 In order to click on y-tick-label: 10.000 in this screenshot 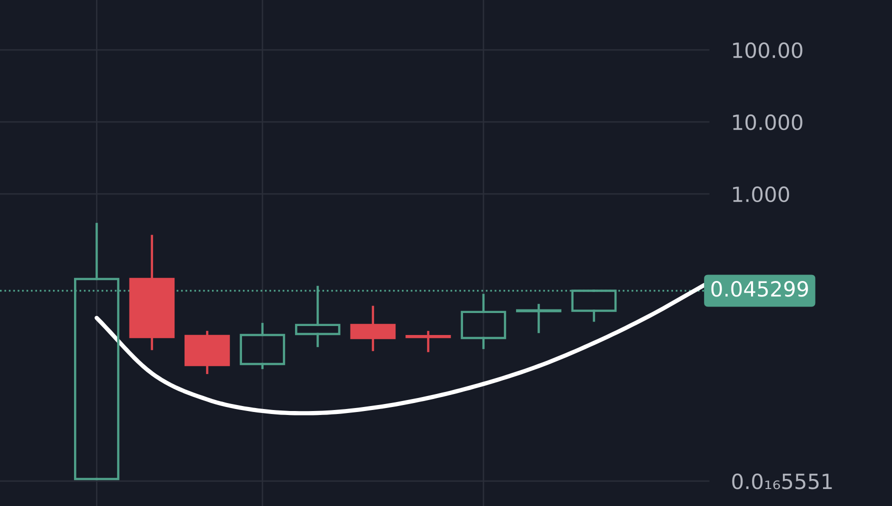, I will do `click(767, 122)`.